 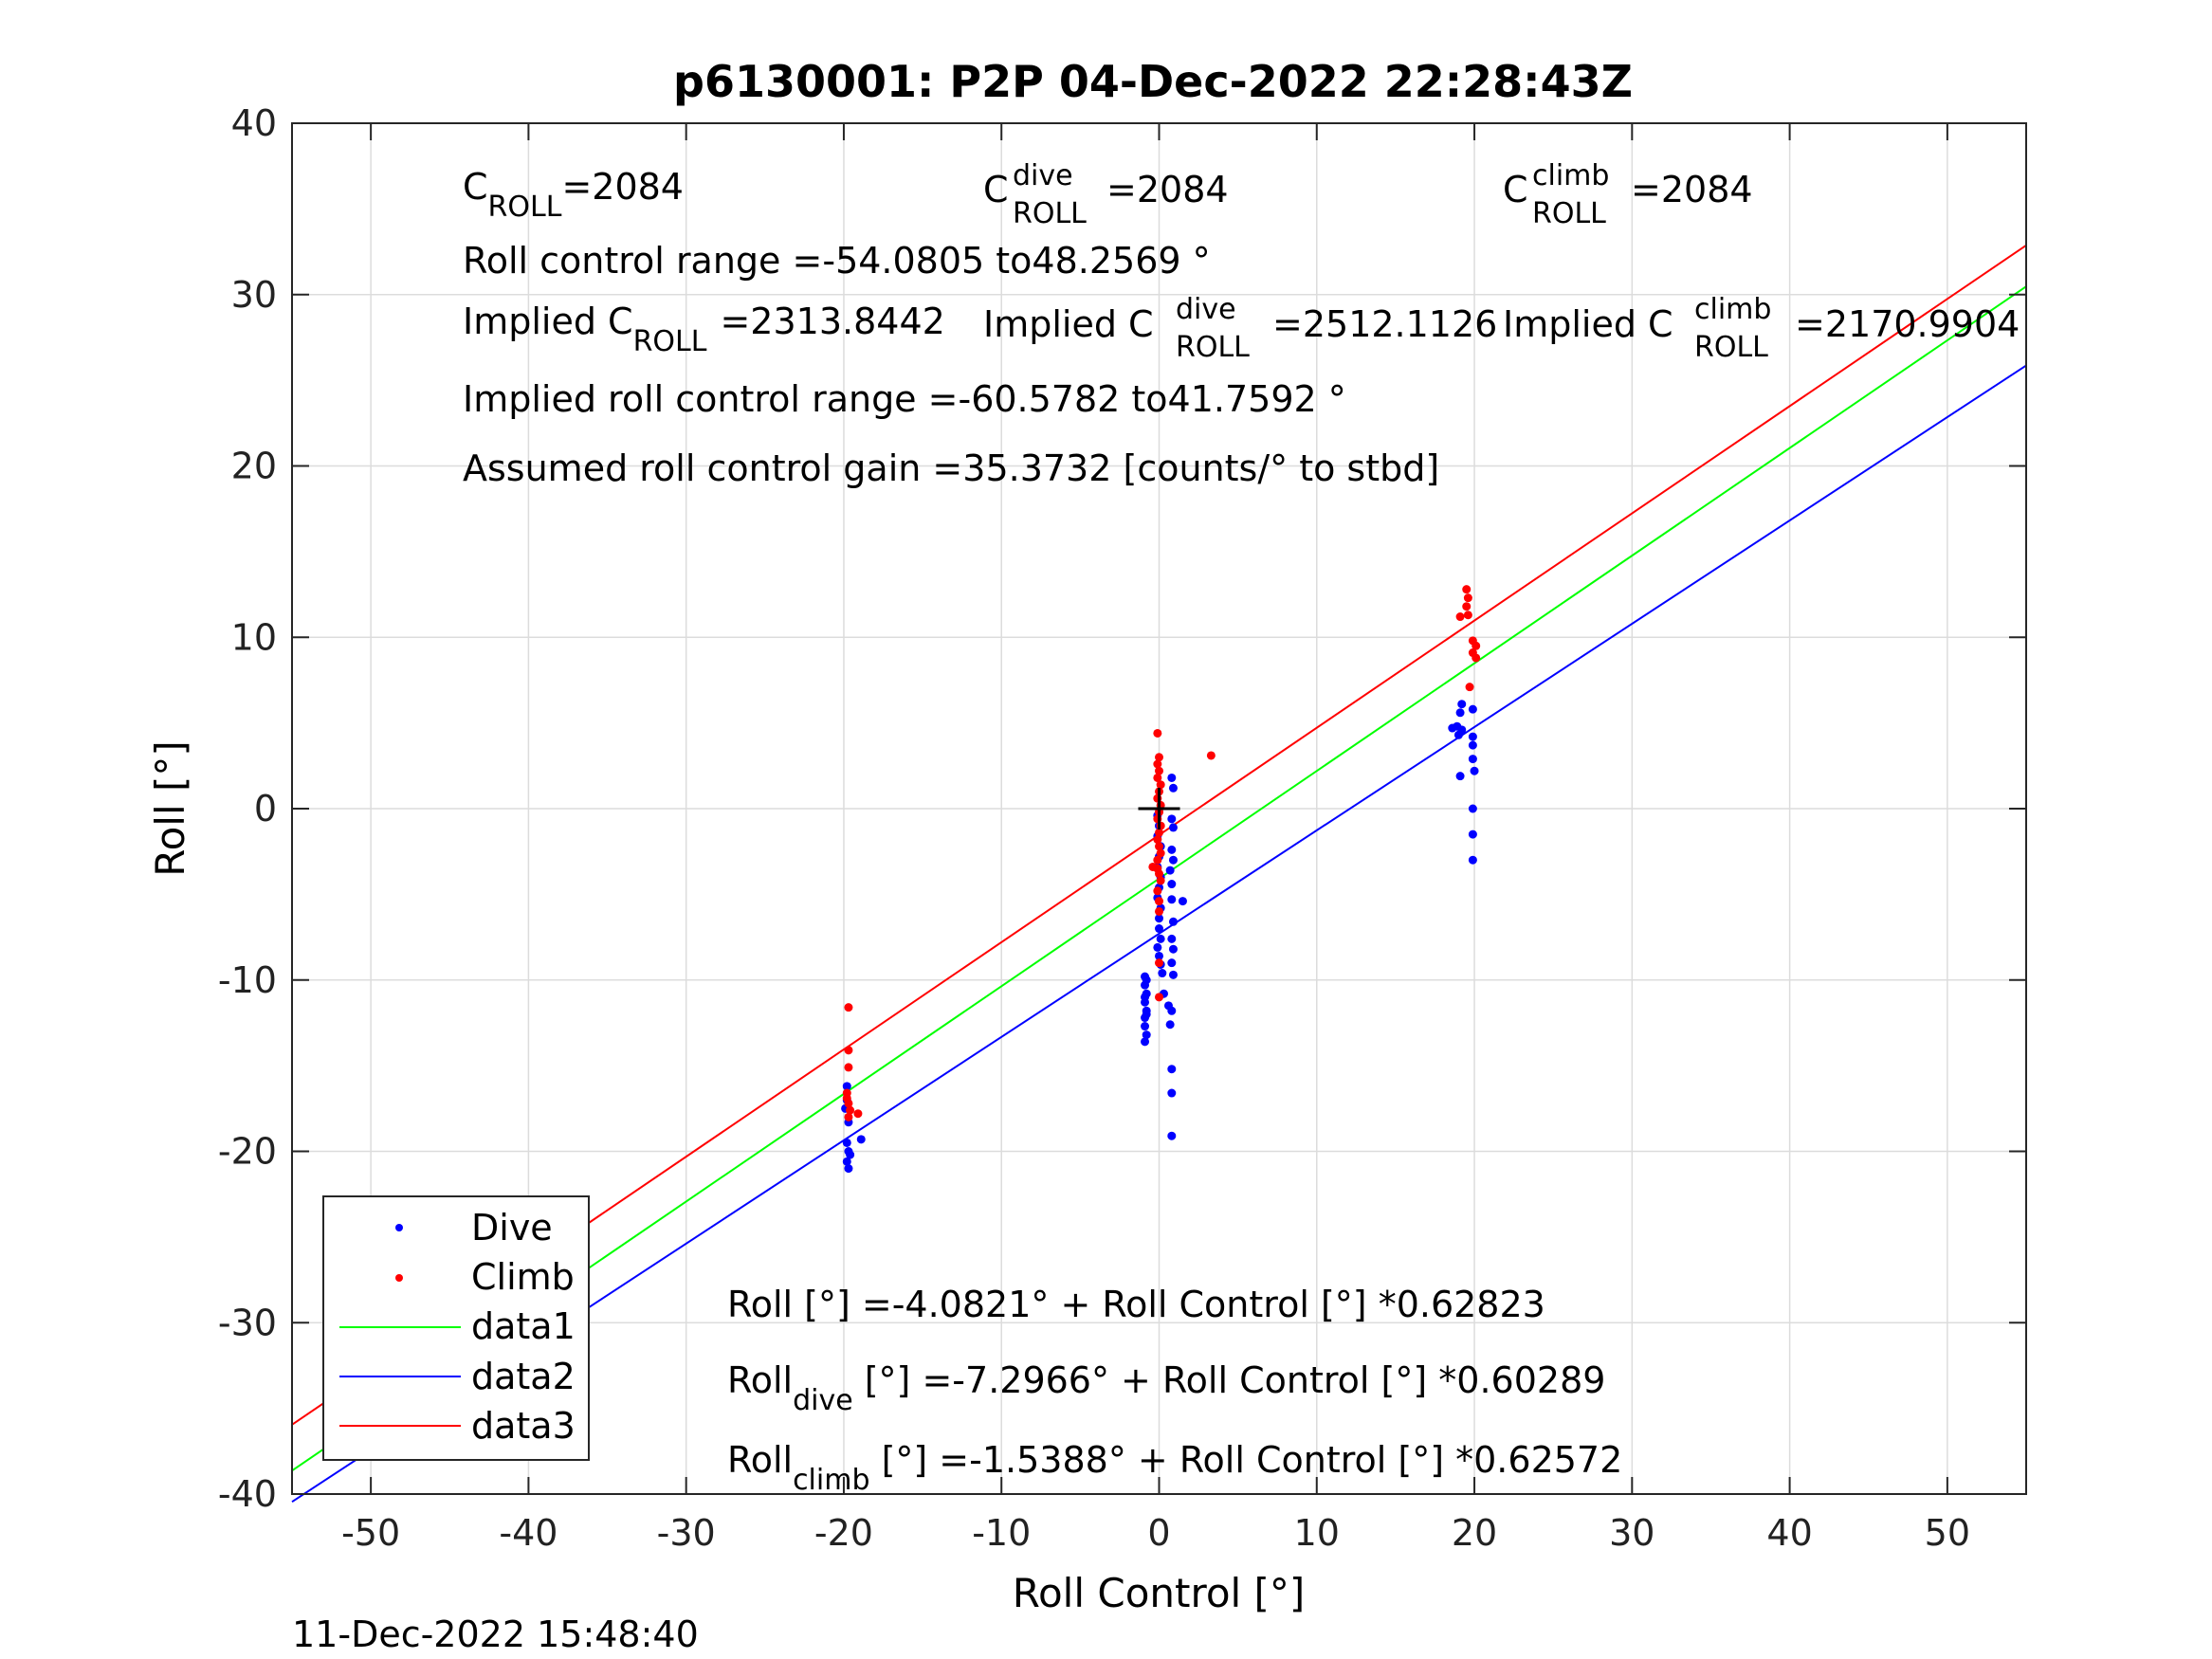 I want to click on origin-marker, so click(x=1159, y=809).